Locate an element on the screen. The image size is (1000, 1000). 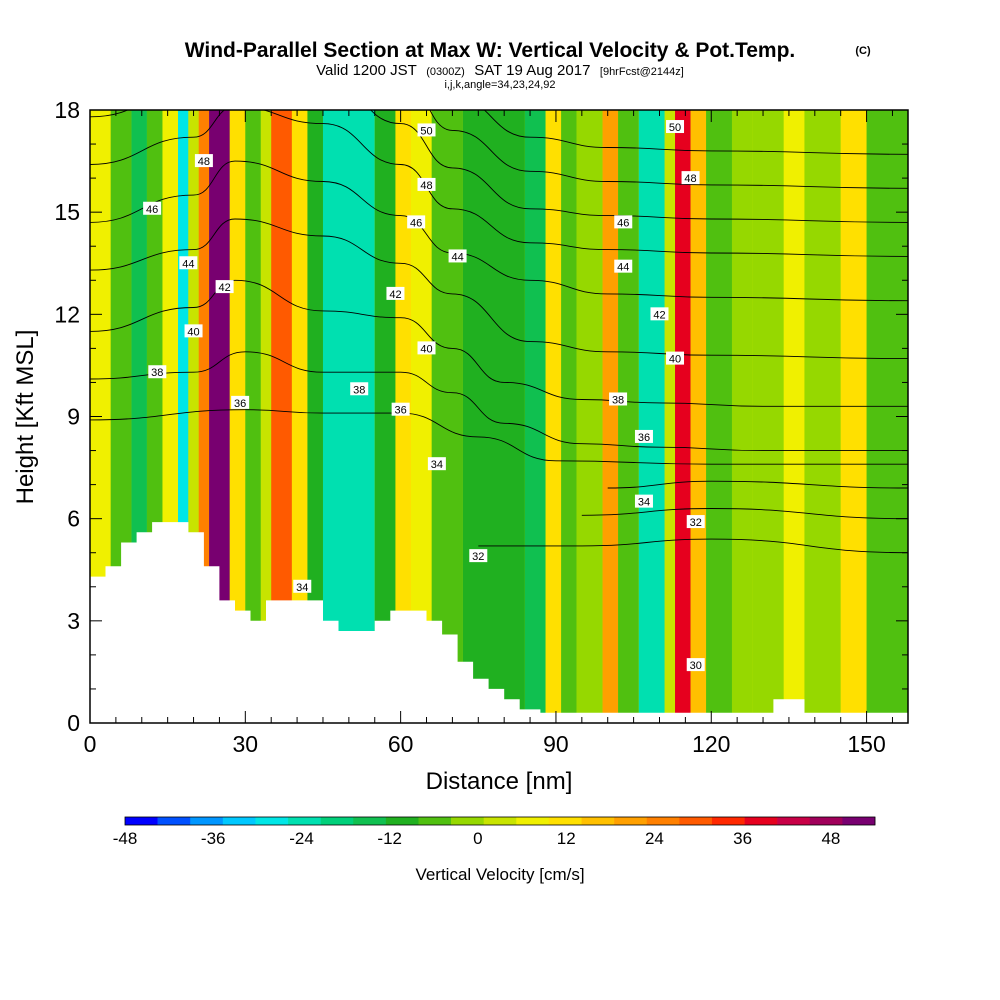
y-tick-label: 18 is located at coordinates (67, 110).